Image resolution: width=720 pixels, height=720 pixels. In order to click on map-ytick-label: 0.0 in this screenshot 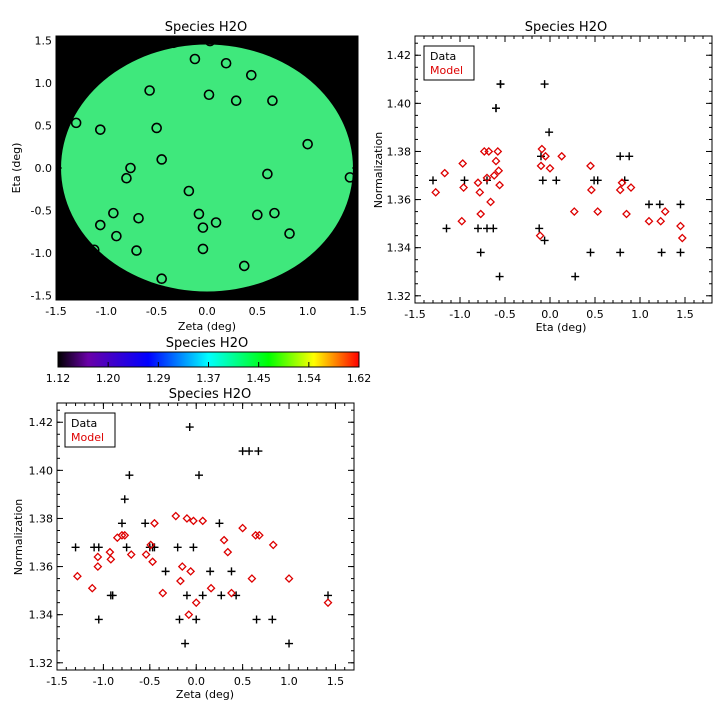, I will do `click(44, 168)`.